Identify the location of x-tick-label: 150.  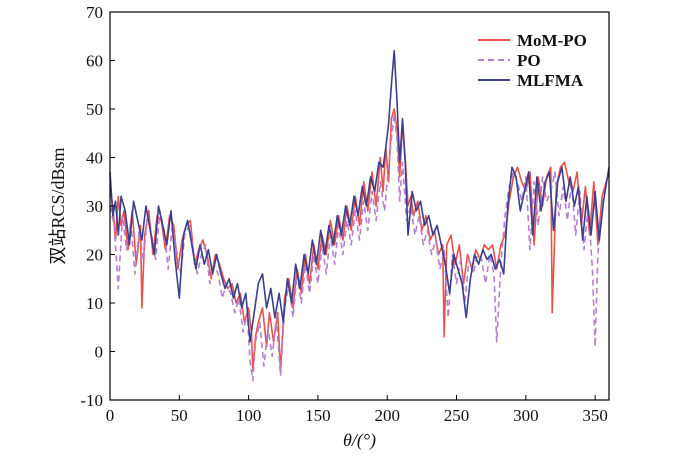
(318, 415).